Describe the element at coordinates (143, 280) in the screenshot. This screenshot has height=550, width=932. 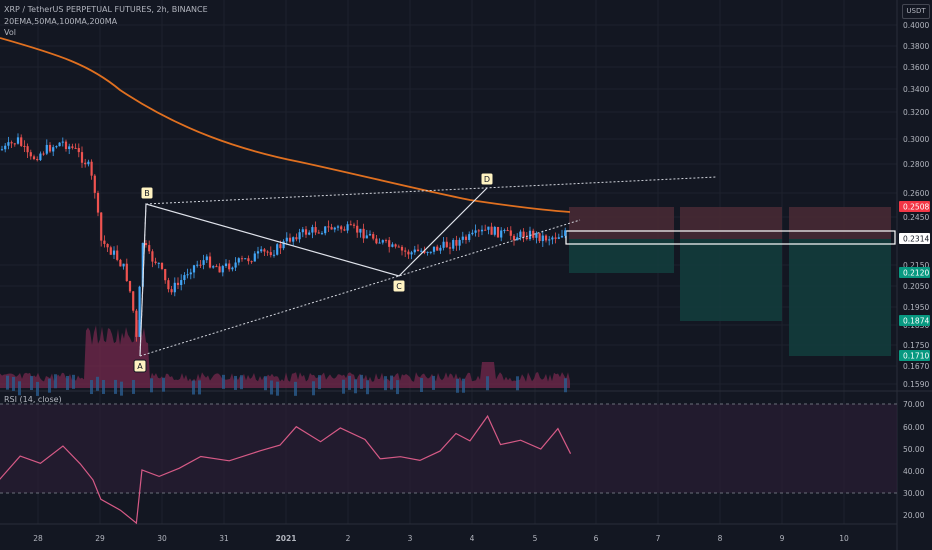
I see `ab-dotted` at that location.